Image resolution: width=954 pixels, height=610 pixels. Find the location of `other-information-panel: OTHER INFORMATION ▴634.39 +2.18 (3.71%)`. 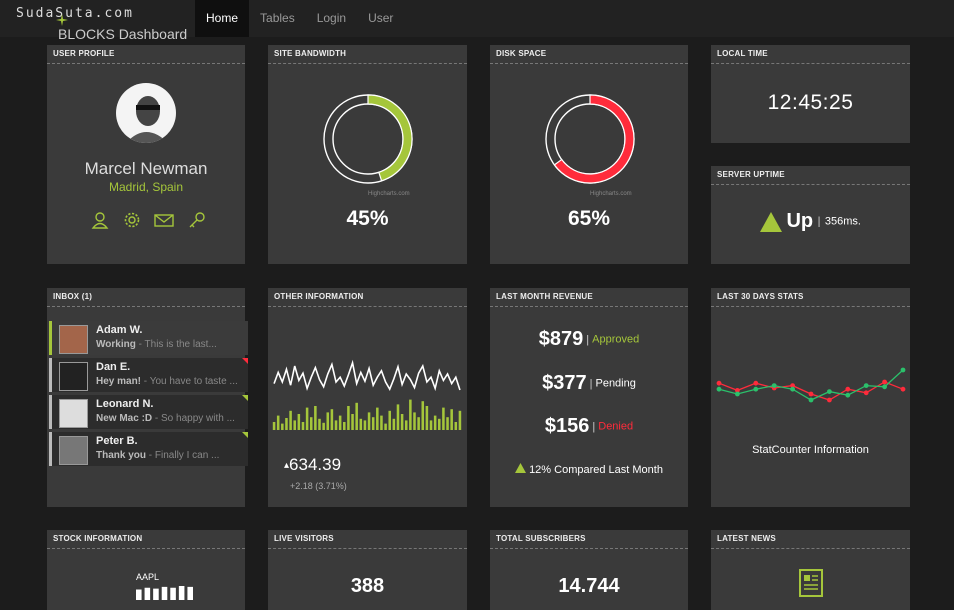

other-information-panel: OTHER INFORMATION ▴634.39 +2.18 (3.71%) is located at coordinates (367, 397).